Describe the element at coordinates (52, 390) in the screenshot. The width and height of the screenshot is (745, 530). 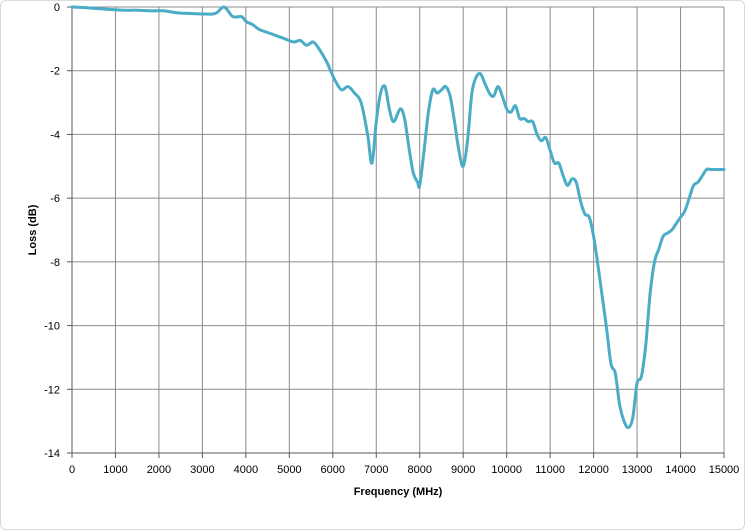
I see `y-tick-label: -12` at that location.